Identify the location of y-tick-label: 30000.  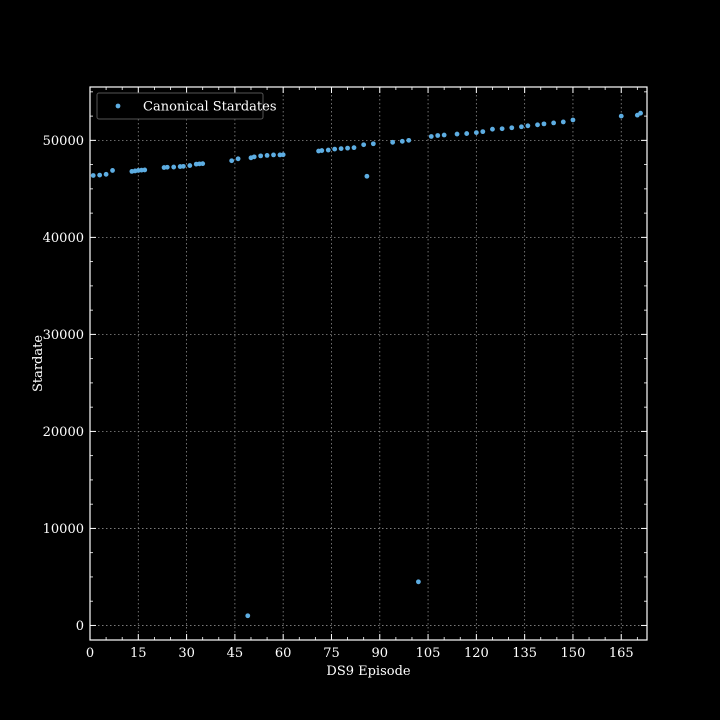
(63, 335).